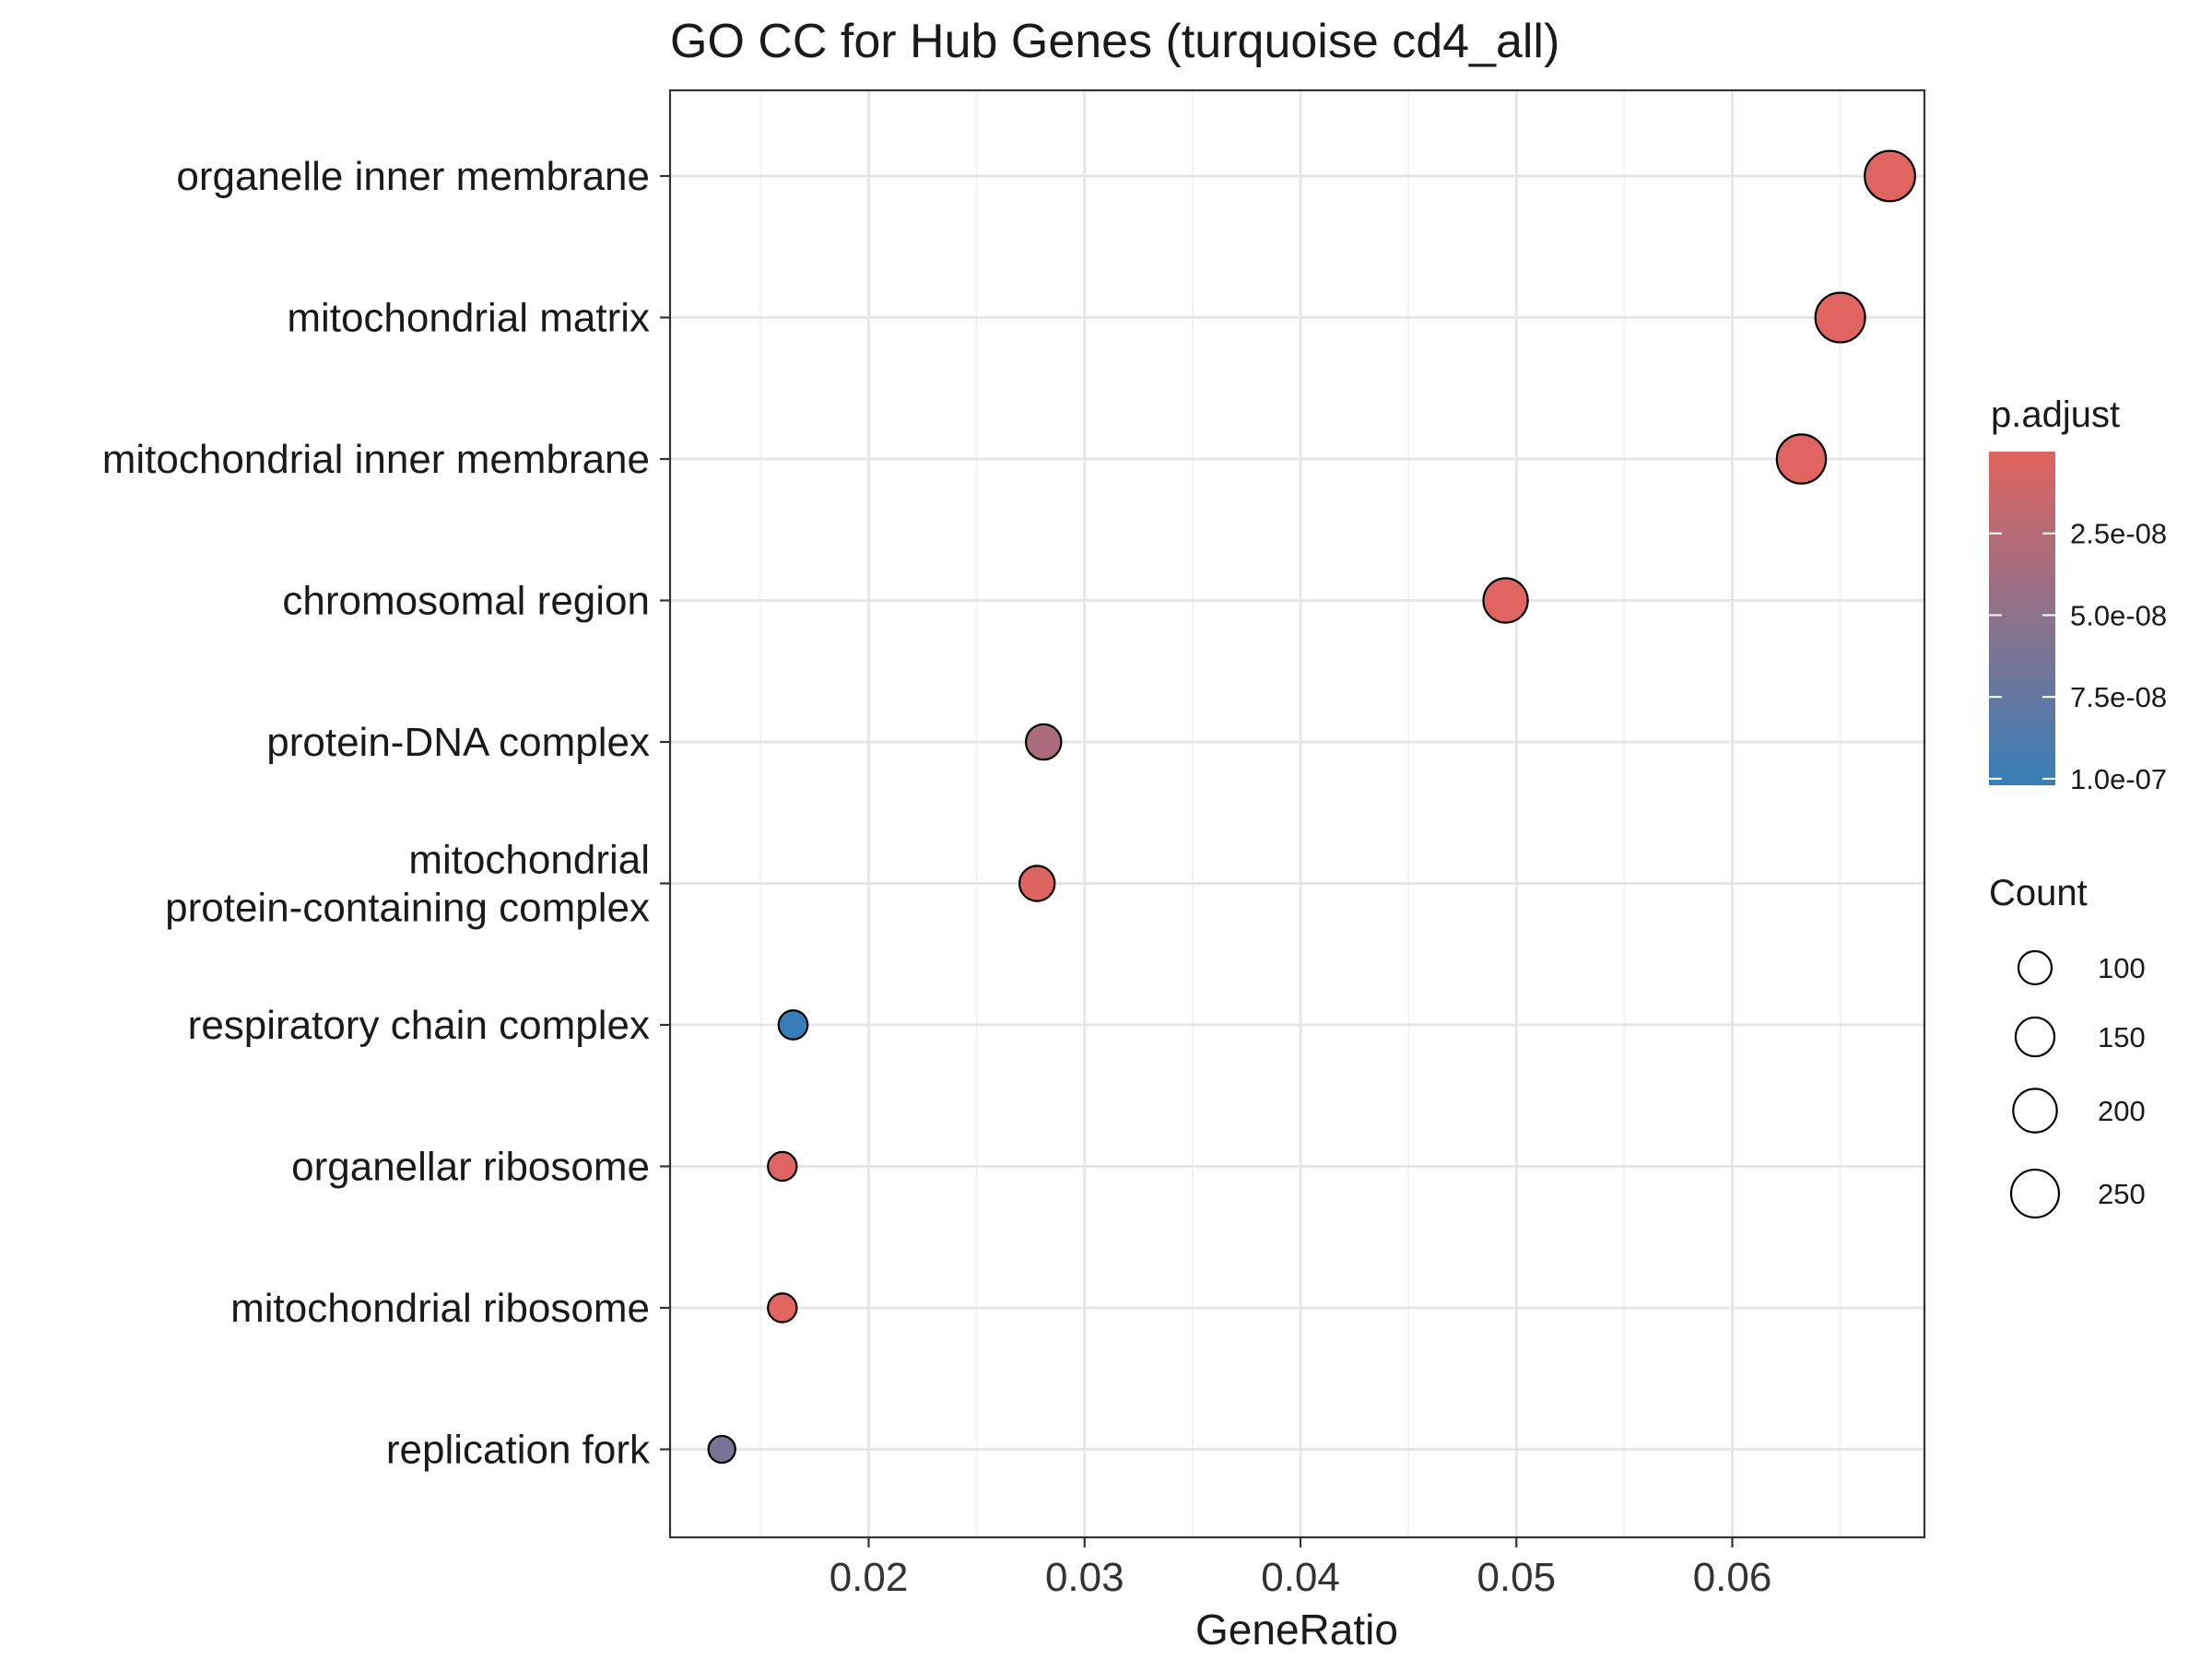 The width and height of the screenshot is (2212, 1659). What do you see at coordinates (1296, 1629) in the screenshot?
I see `x-axis-title: GeneRatio` at bounding box center [1296, 1629].